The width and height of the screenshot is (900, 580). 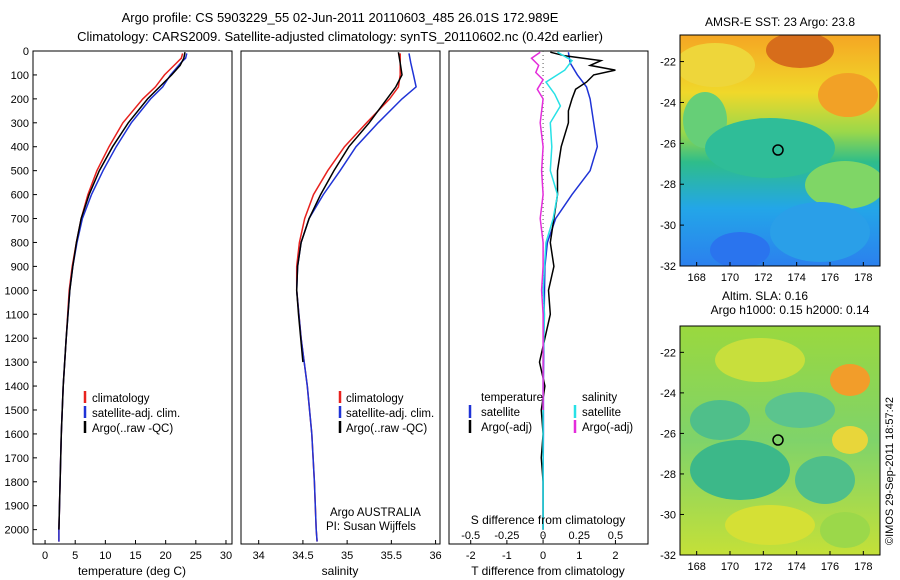 I want to click on series-line-satellite-adj-clim, so click(x=123, y=297).